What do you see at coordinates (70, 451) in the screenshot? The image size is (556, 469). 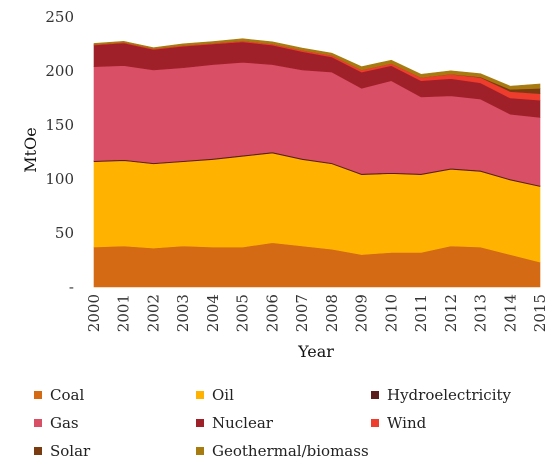 I see `legend-label-solar: Solar` at bounding box center [70, 451].